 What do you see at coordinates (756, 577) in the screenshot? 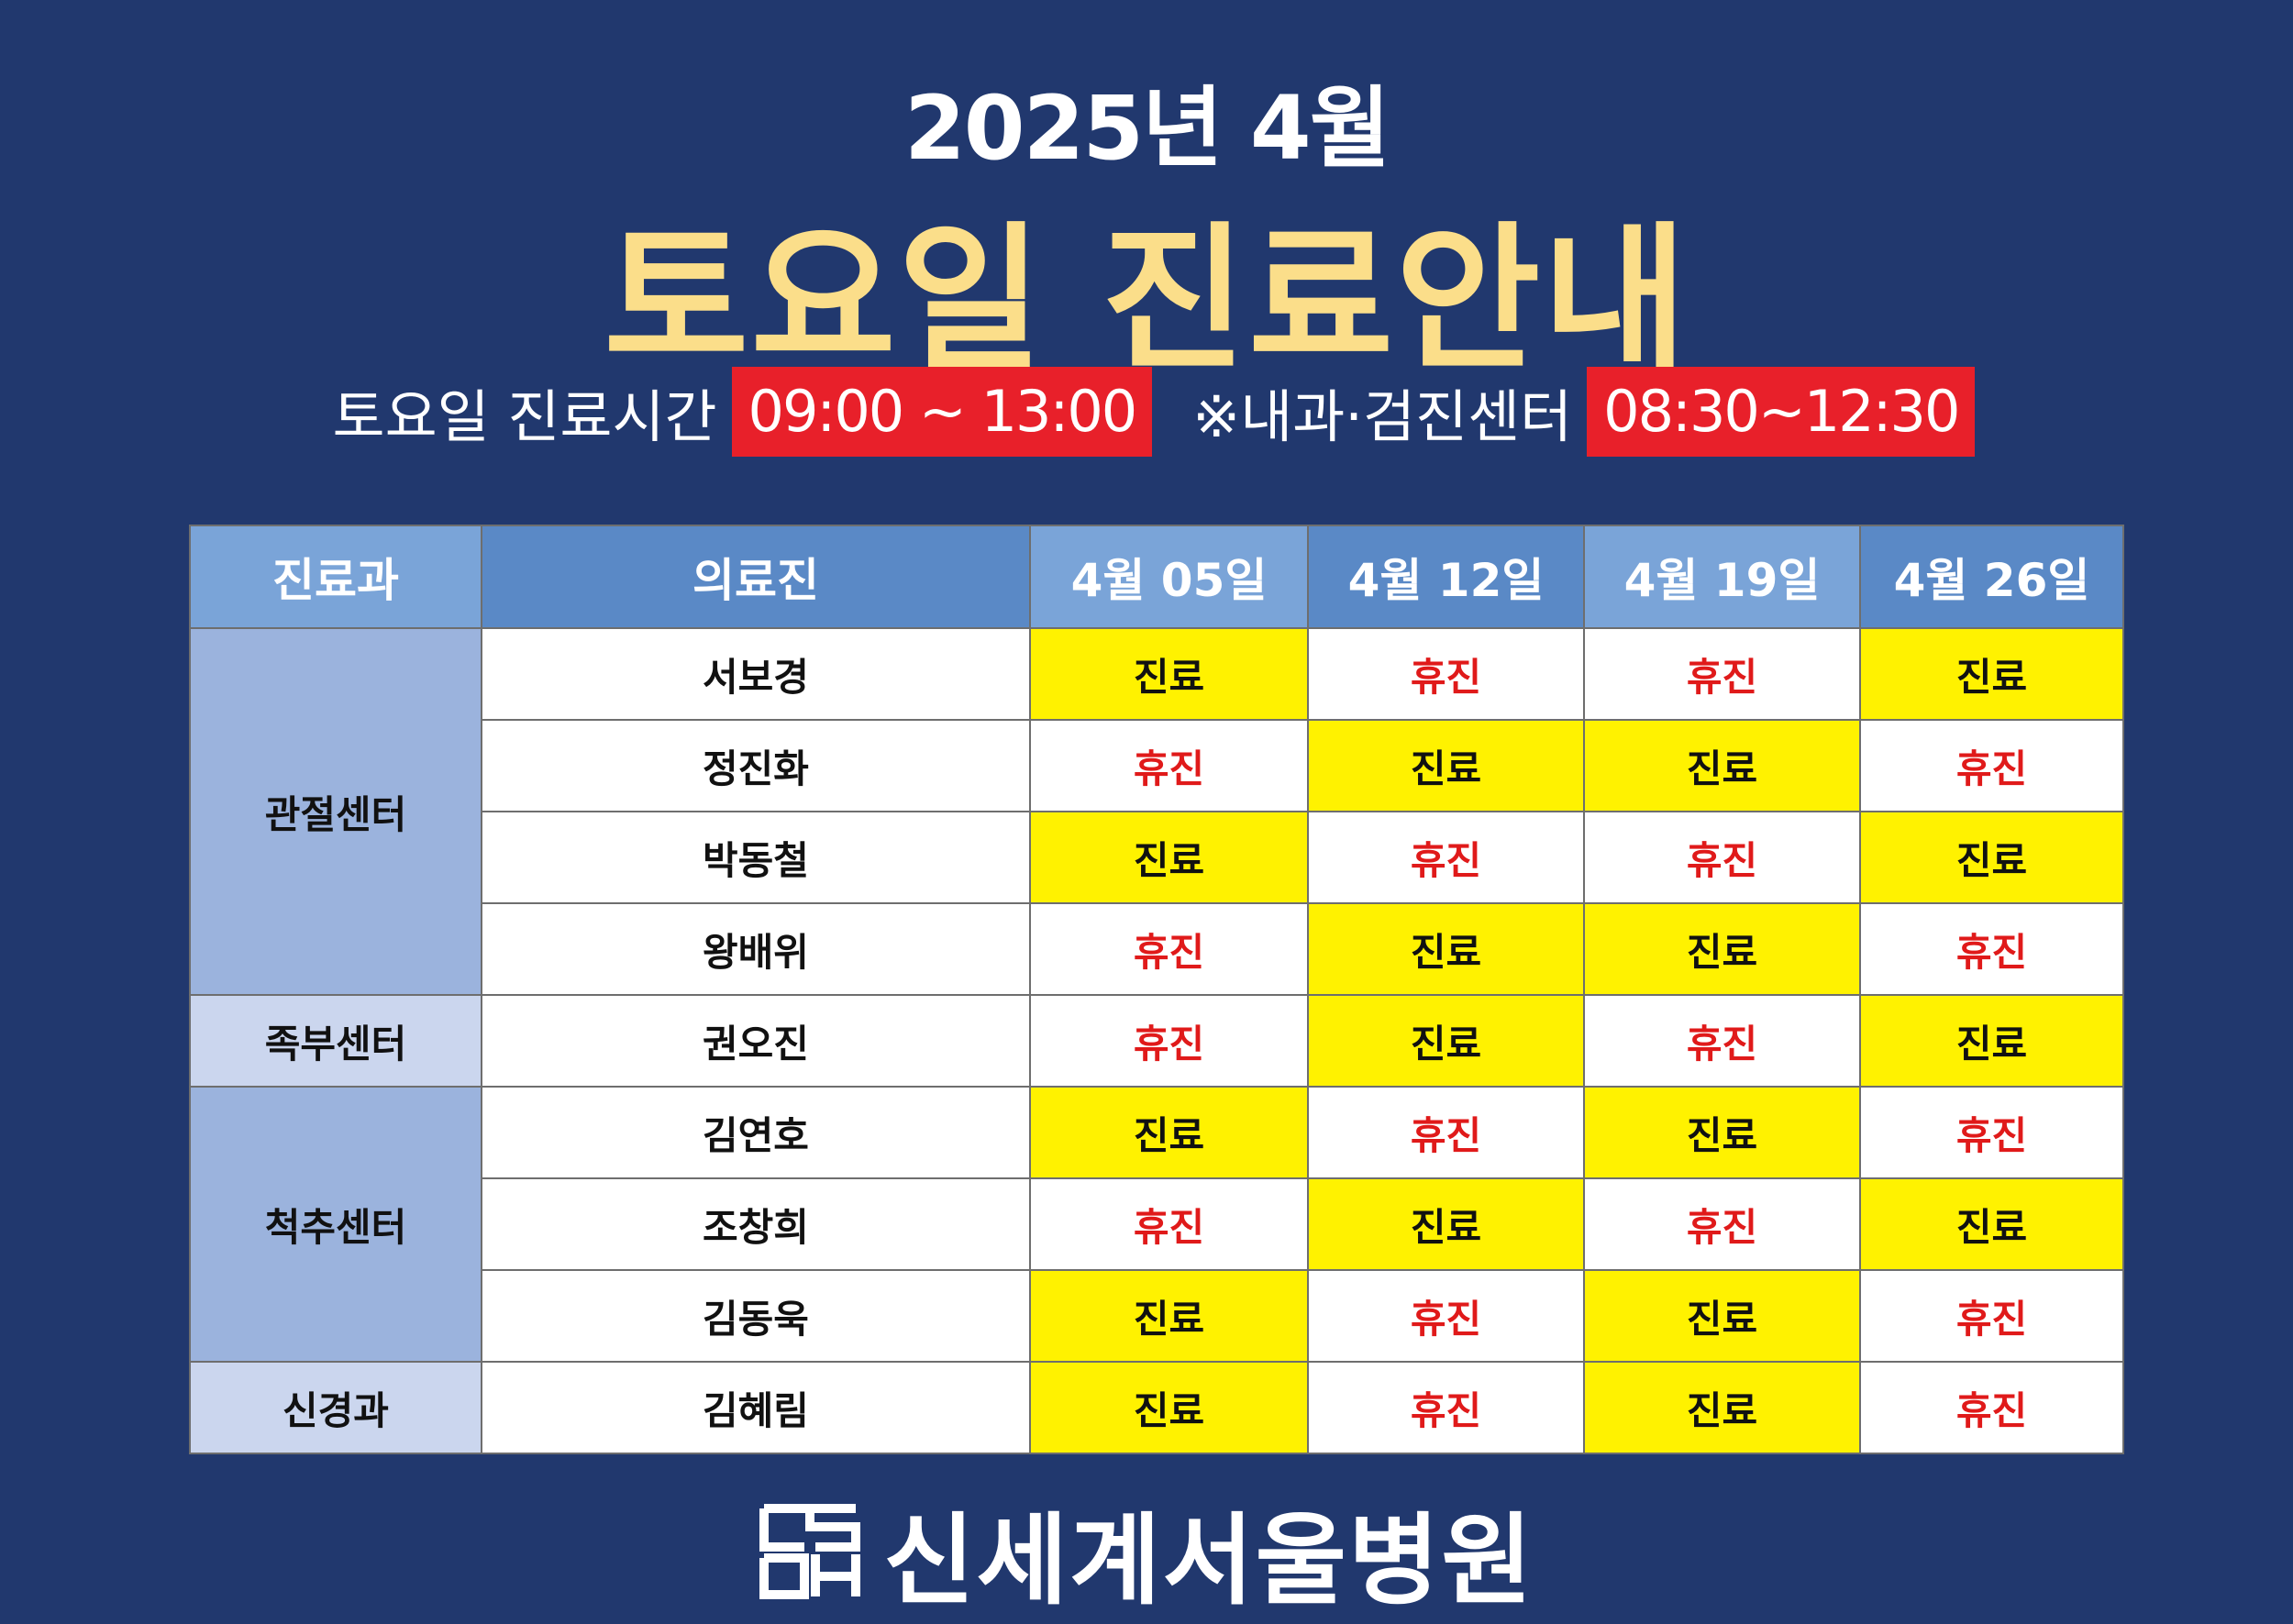
I see `header-doctor: 의료진` at bounding box center [756, 577].